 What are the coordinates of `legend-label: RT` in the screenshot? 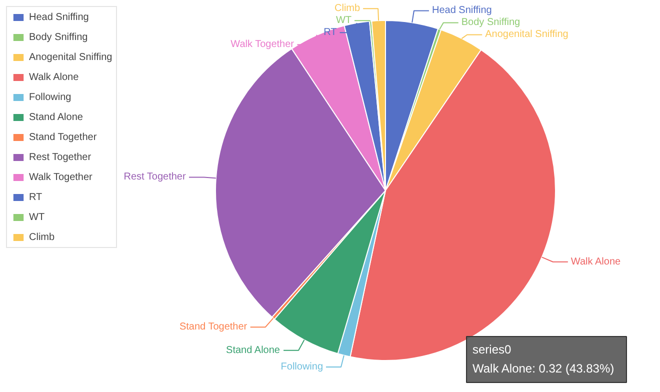 It's located at (36, 197).